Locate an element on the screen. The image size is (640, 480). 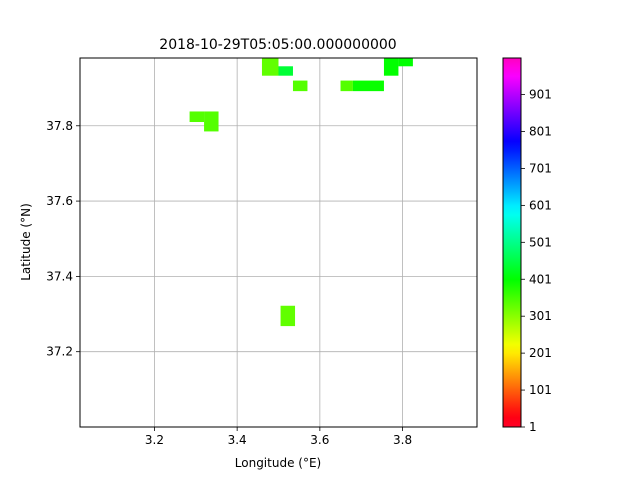
colorbar-gradient is located at coordinates (512, 242).